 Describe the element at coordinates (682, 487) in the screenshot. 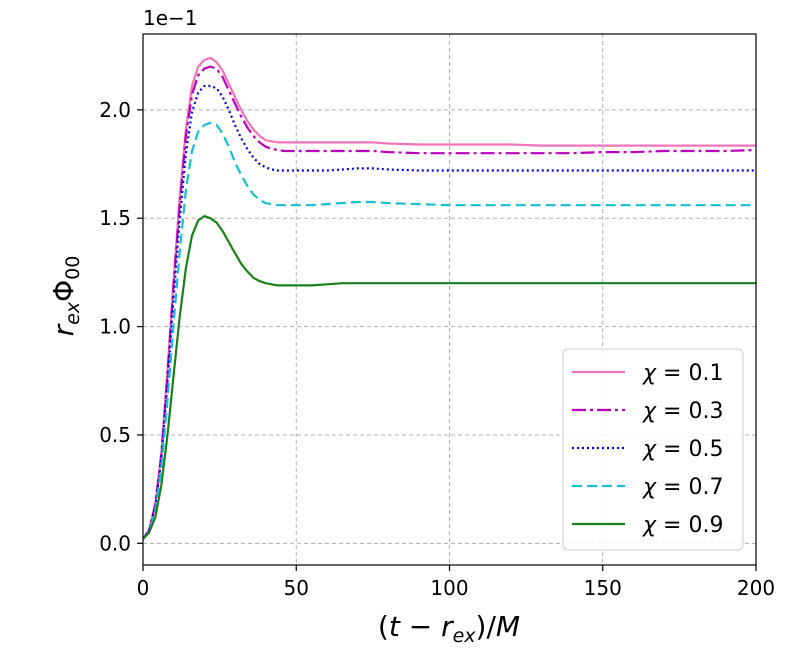

I see `legend-entry-3: χ = 0.7` at that location.